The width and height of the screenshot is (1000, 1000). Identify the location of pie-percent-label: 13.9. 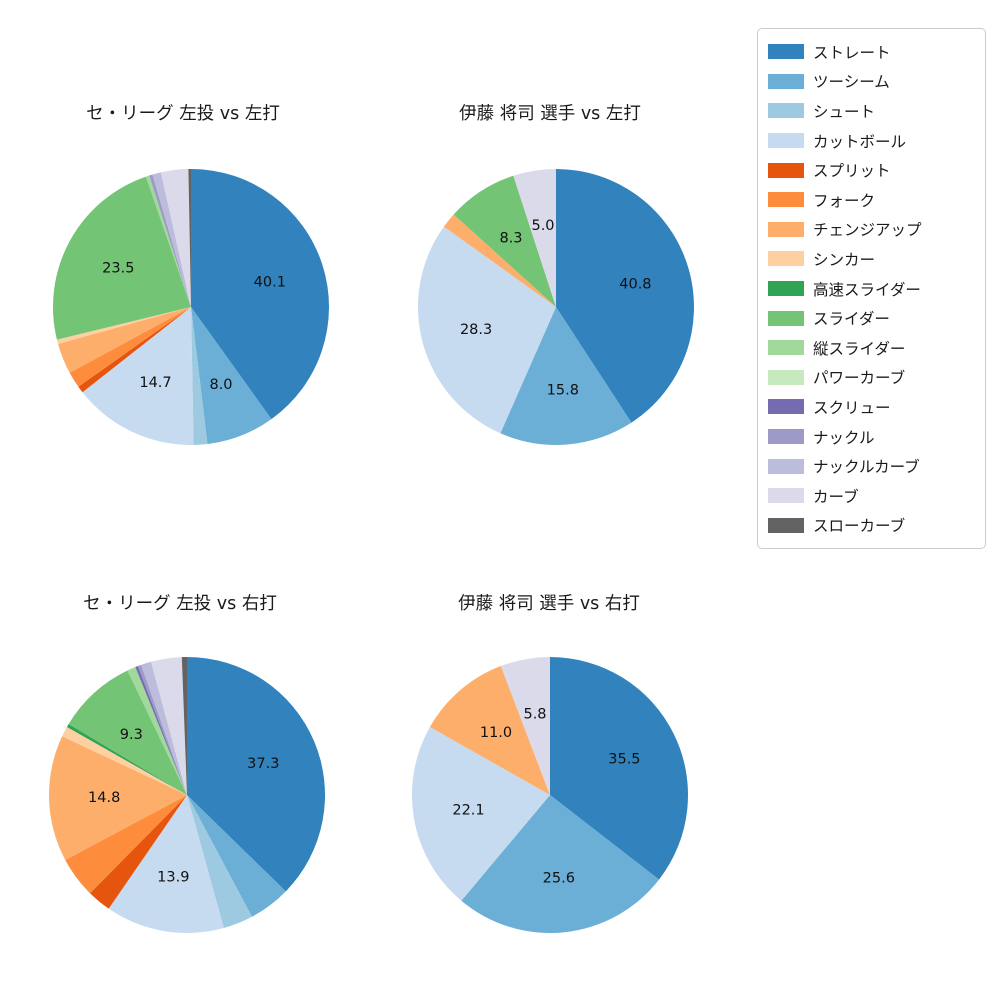
(173, 878).